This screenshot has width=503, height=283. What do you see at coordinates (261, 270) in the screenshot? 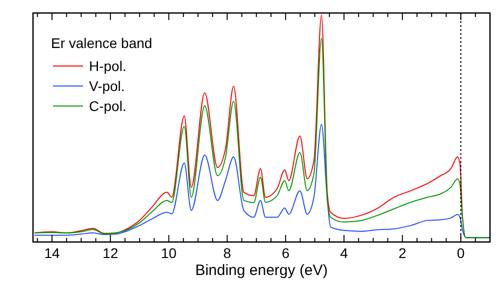
I see `x-axis-title: Binding energy (eV)` at bounding box center [261, 270].